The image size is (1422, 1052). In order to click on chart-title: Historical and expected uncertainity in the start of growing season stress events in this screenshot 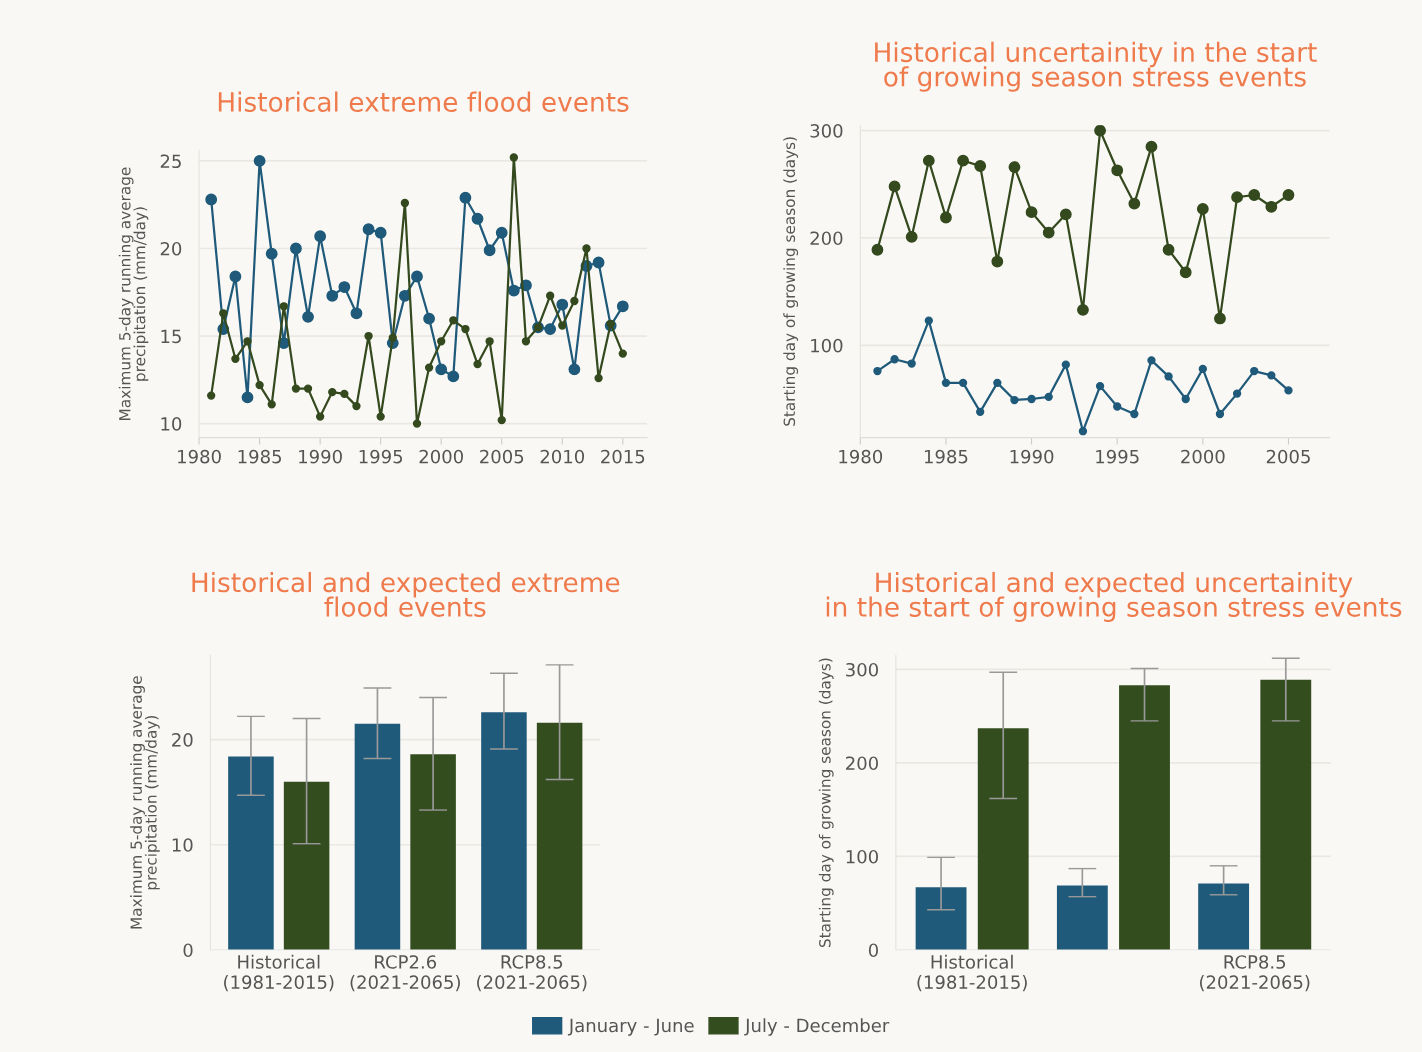, I will do `click(1114, 596)`.